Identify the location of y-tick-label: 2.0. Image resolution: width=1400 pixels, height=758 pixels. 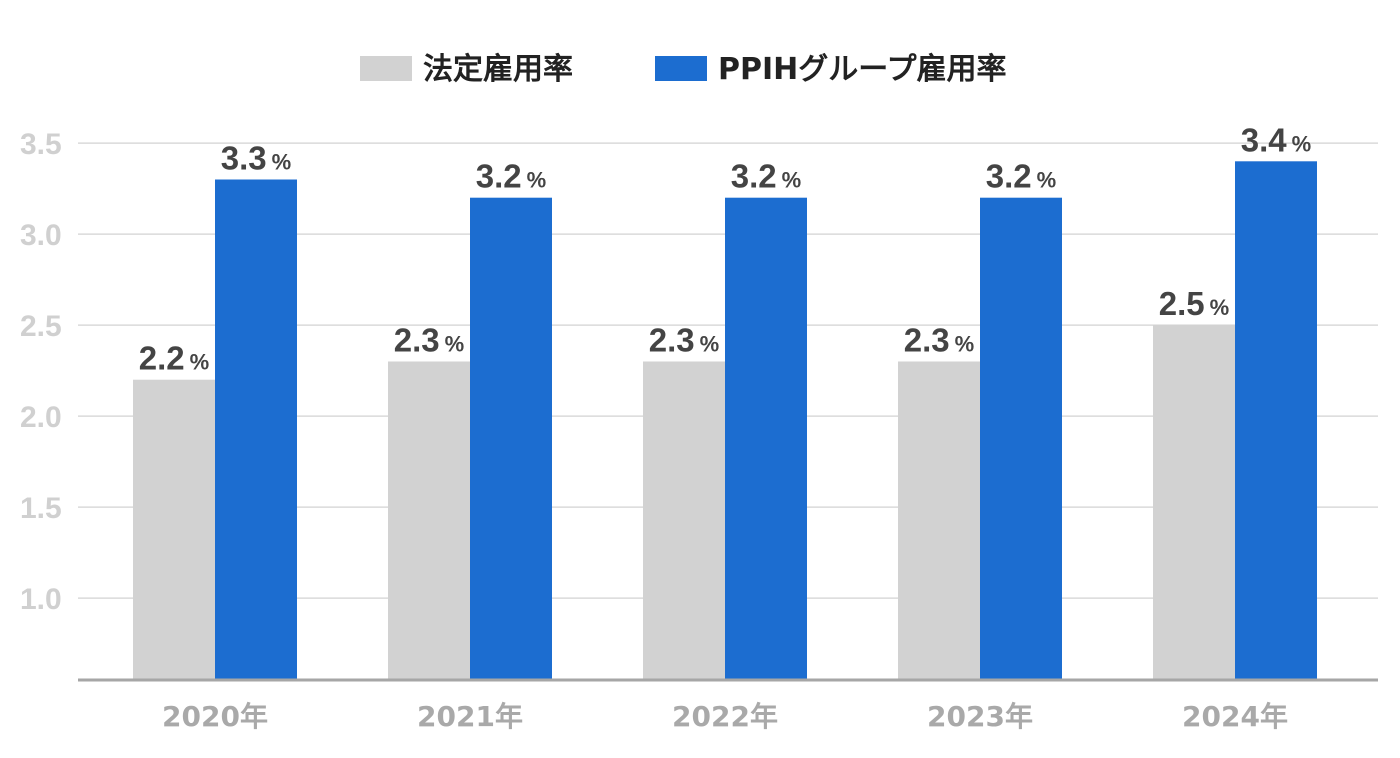
(41, 417).